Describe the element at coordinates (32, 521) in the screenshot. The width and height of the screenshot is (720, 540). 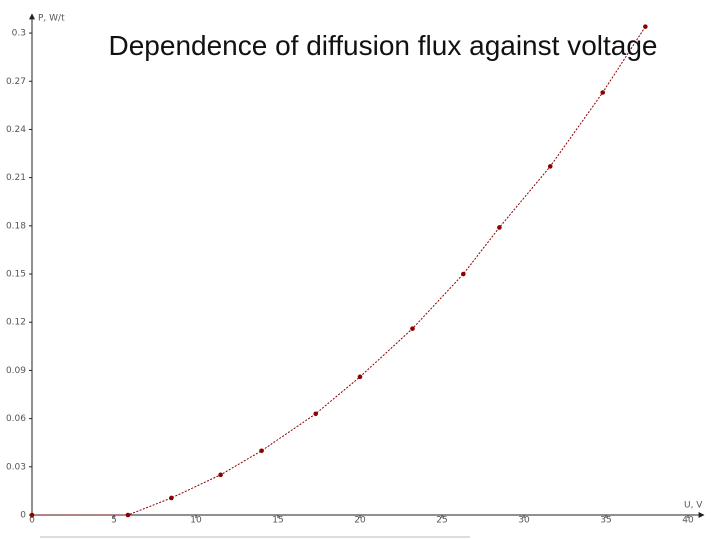
I see `x-tick-label: 0` at that location.